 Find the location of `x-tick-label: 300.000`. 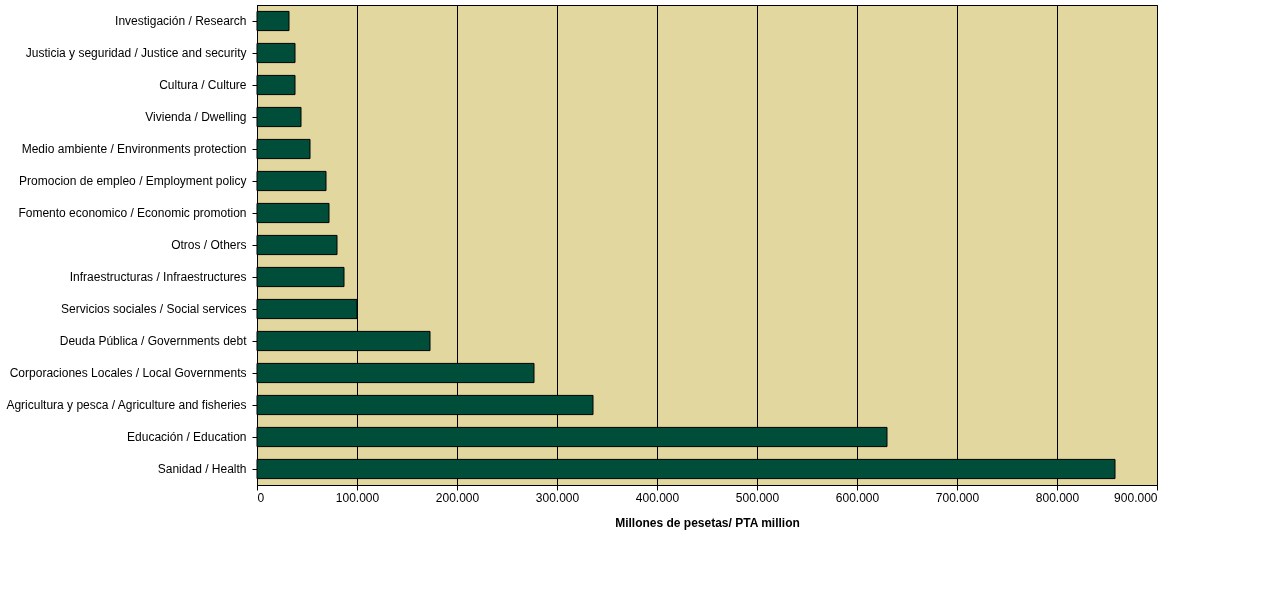

x-tick-label: 300.000 is located at coordinates (557, 497).